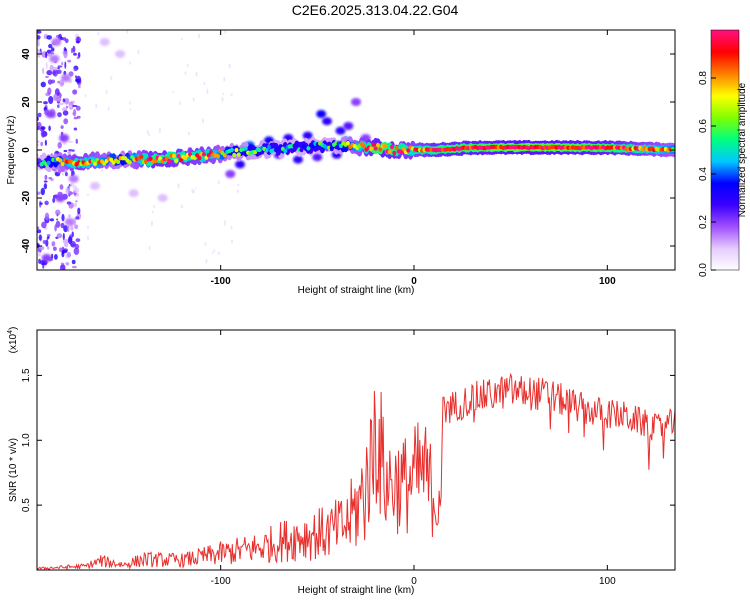  I want to click on snr-y-multiplier: (x104), so click(13, 340).